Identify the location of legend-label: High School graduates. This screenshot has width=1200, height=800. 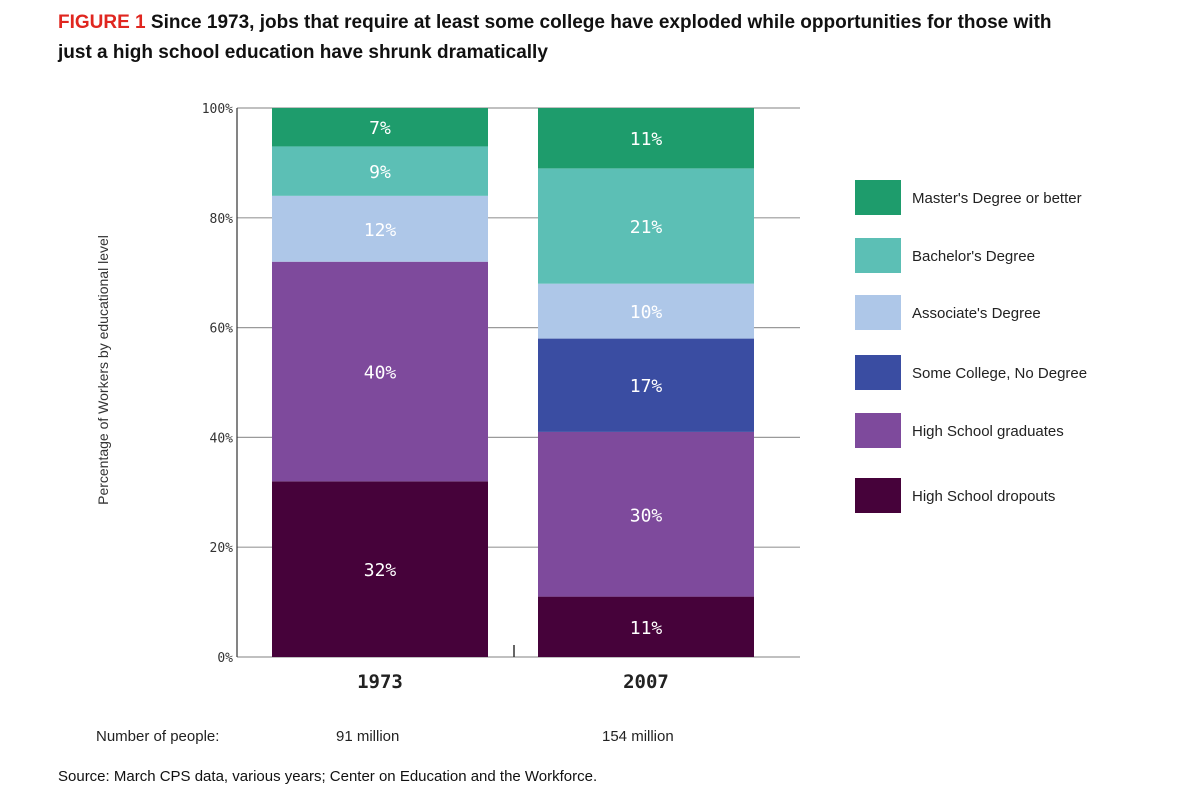
(988, 431).